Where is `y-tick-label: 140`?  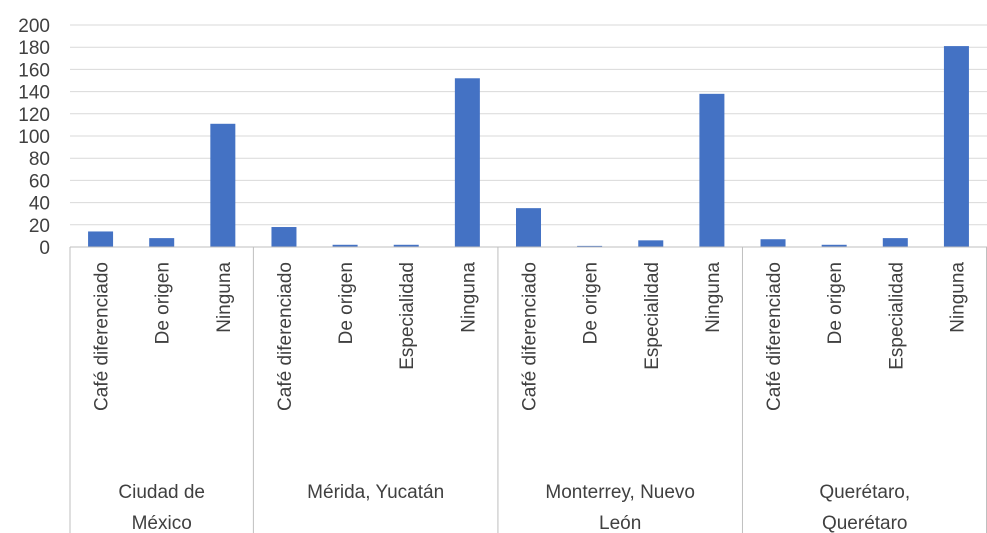 y-tick-label: 140 is located at coordinates (34, 93).